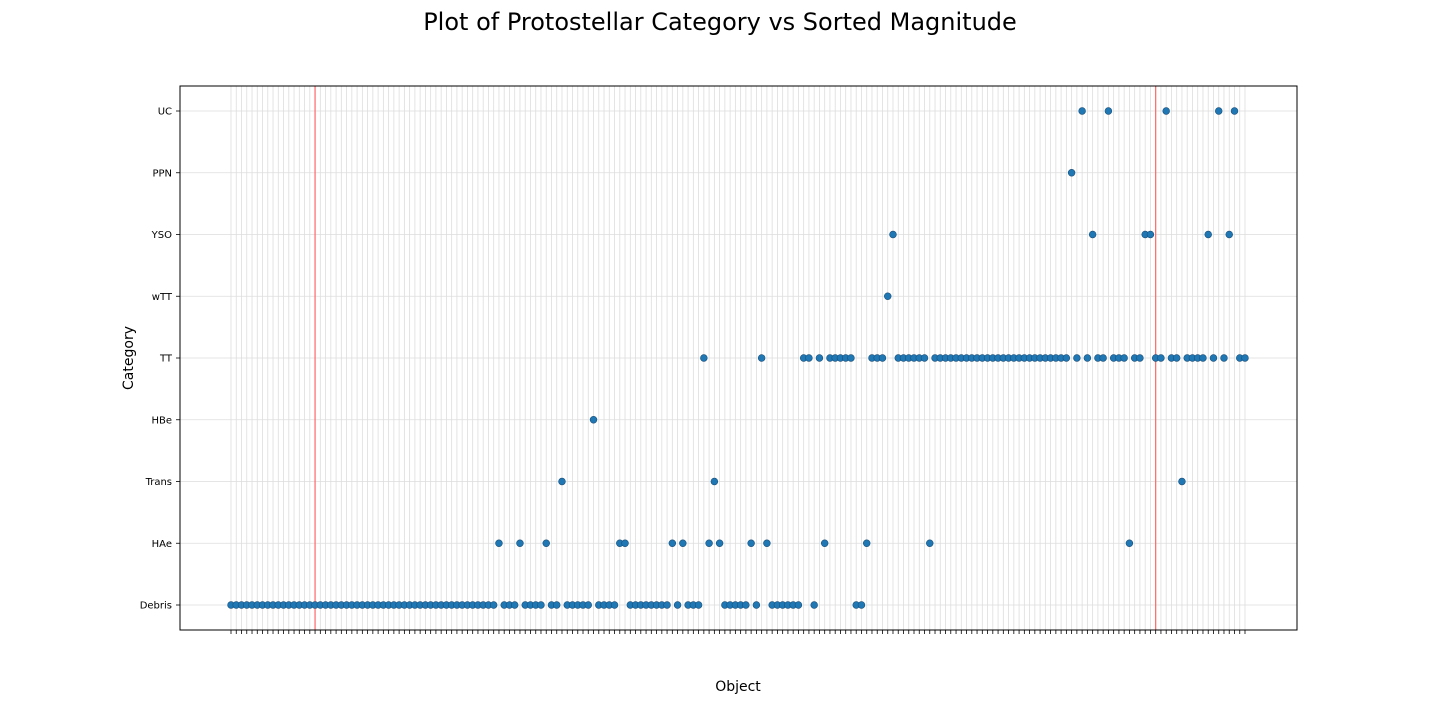  I want to click on y-tick-label: UC, so click(165, 112).